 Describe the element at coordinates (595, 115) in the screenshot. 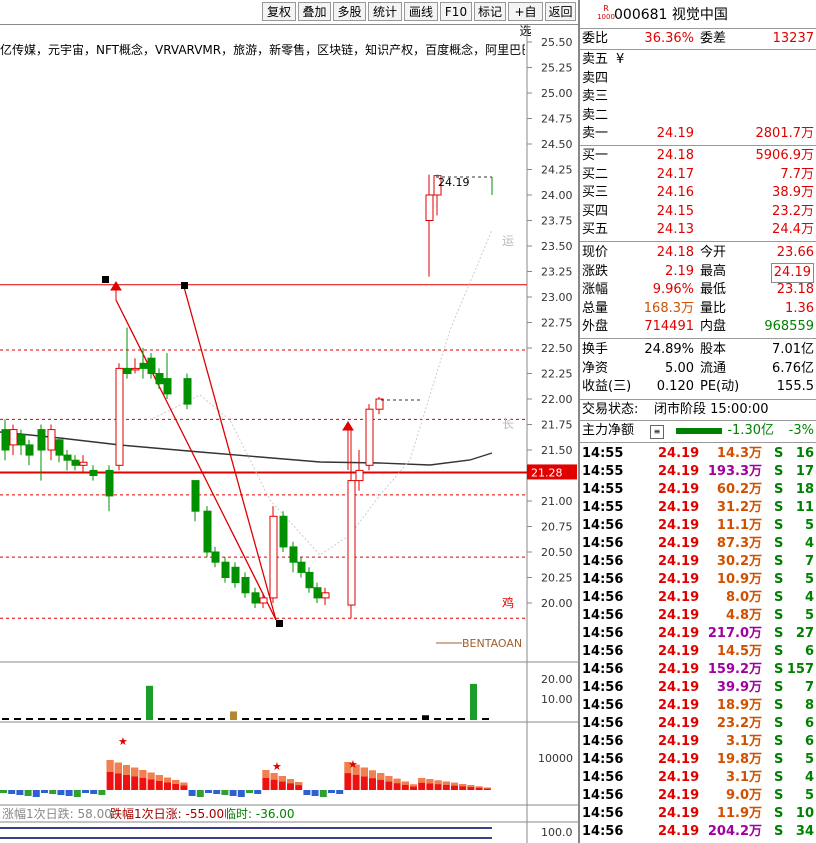

I see `sell-level-2: 卖二` at that location.